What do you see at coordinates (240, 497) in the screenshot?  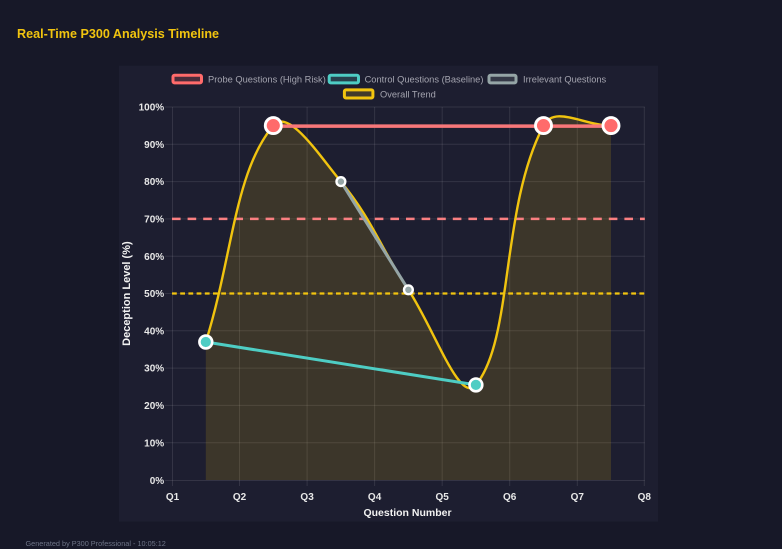 I see `svg-text: Q2` at bounding box center [240, 497].